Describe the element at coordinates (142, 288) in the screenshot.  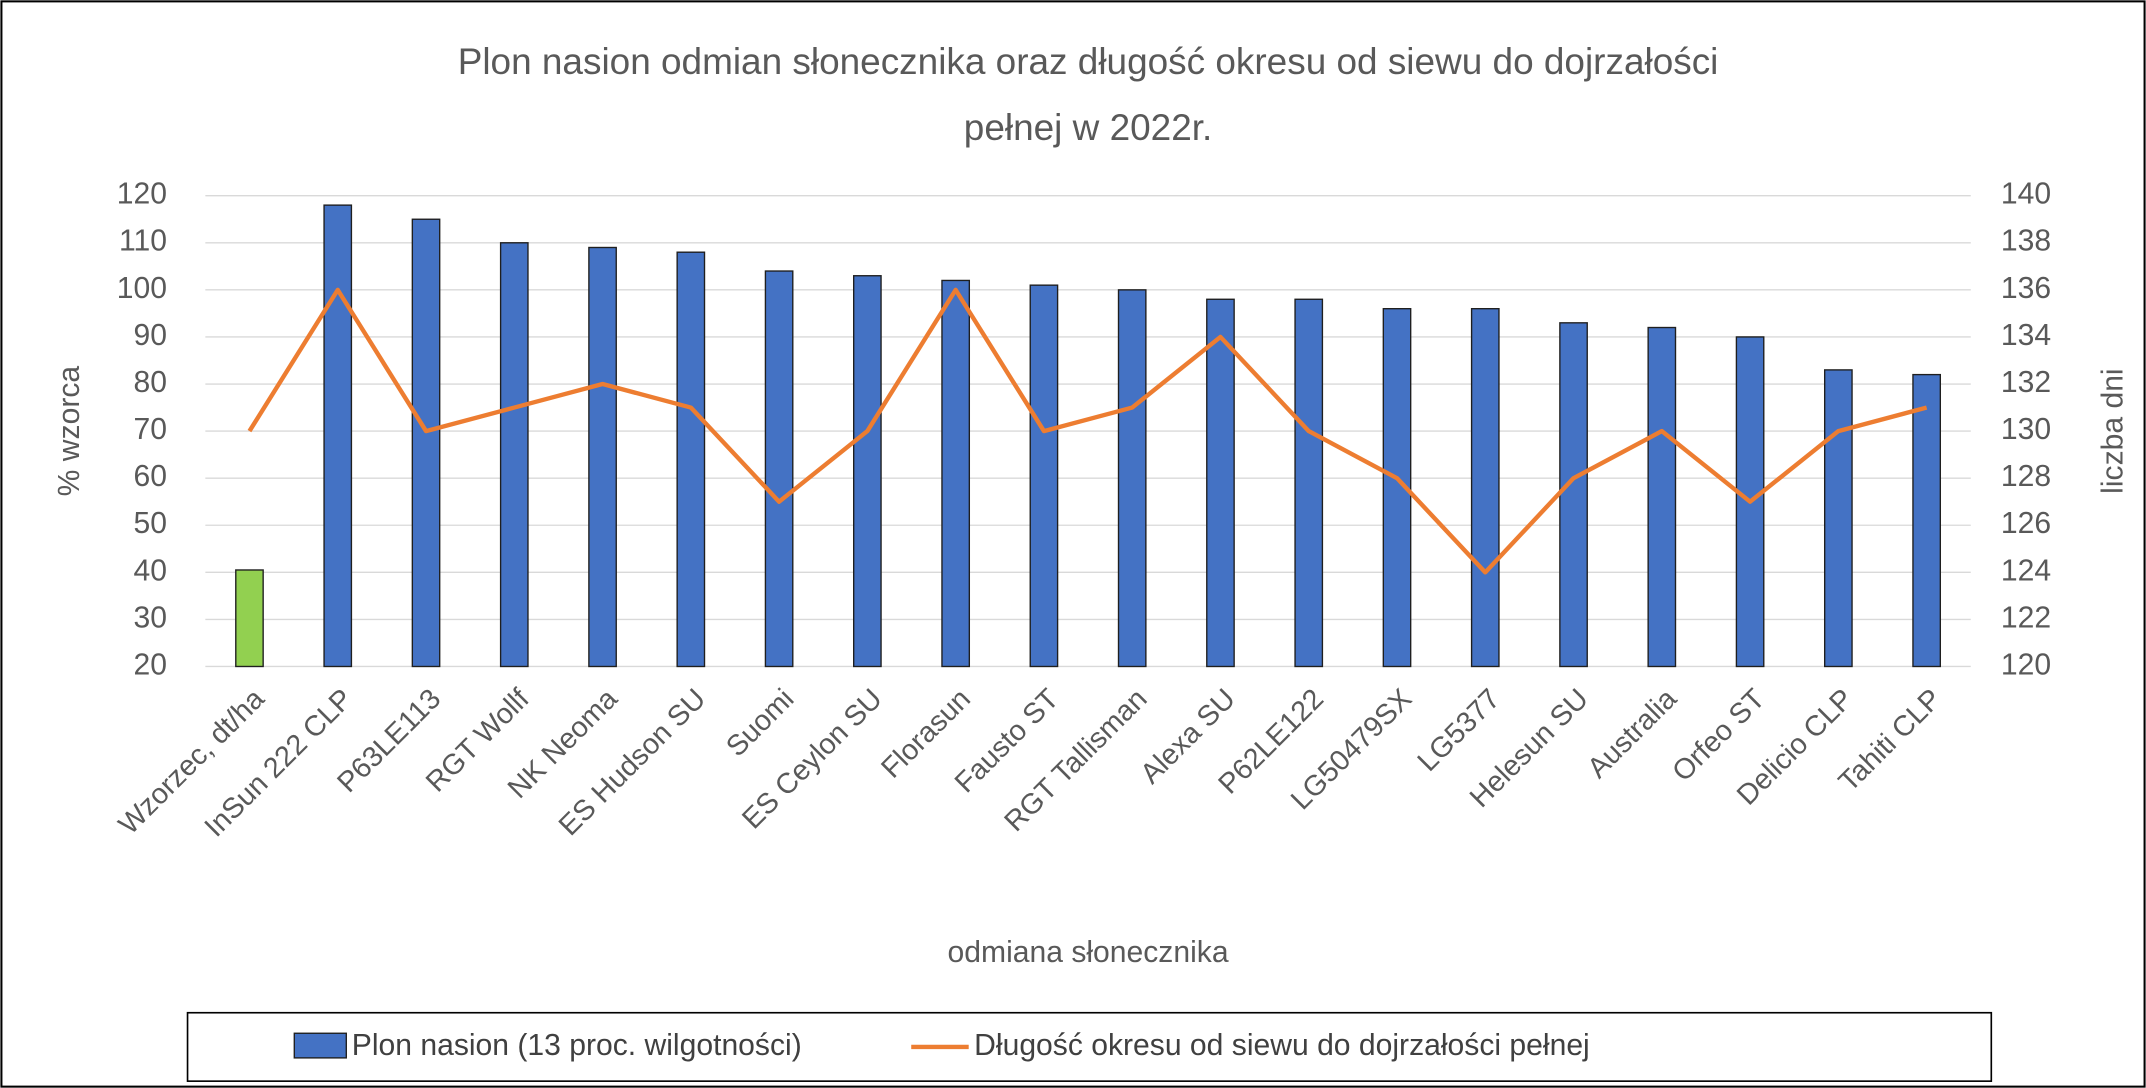
I see `y-tick-label: 100` at that location.